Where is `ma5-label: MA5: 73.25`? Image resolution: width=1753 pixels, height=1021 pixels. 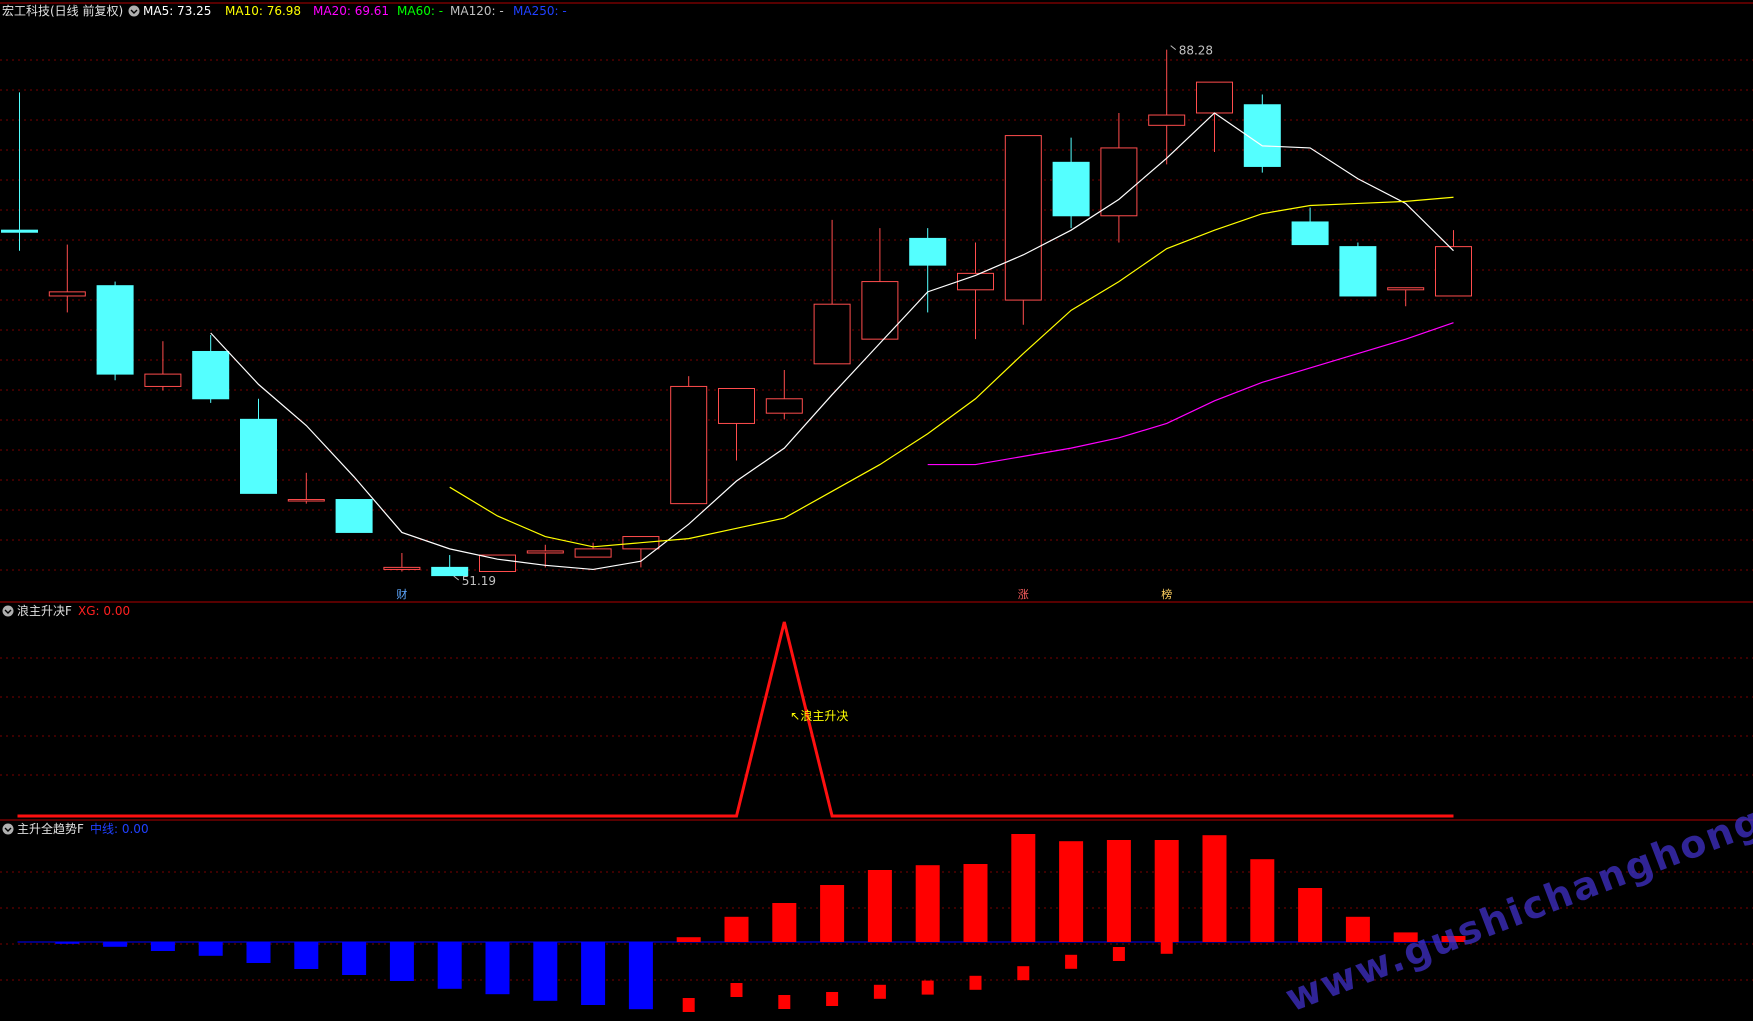
ma5-label: MA5: 73.25 is located at coordinates (177, 11).